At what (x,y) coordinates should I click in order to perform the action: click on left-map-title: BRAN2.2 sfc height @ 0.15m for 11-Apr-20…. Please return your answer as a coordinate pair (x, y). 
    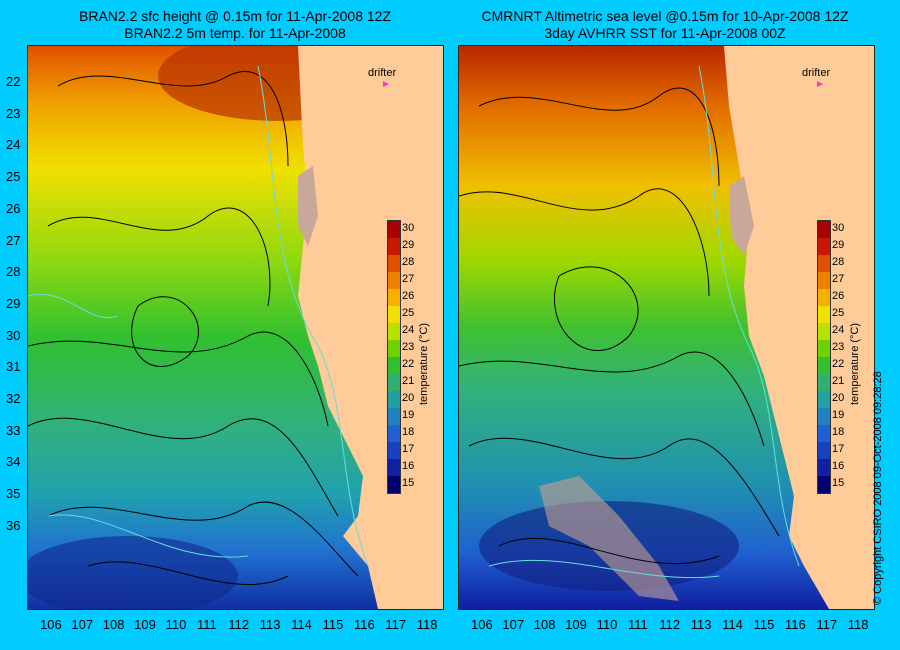
    Looking at the image, I should click on (235, 25).